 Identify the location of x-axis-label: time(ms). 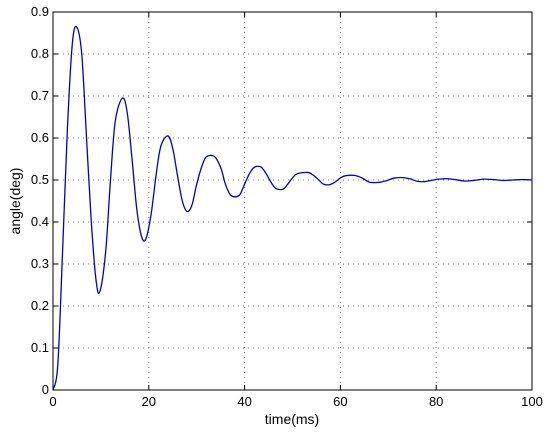
(292, 419).